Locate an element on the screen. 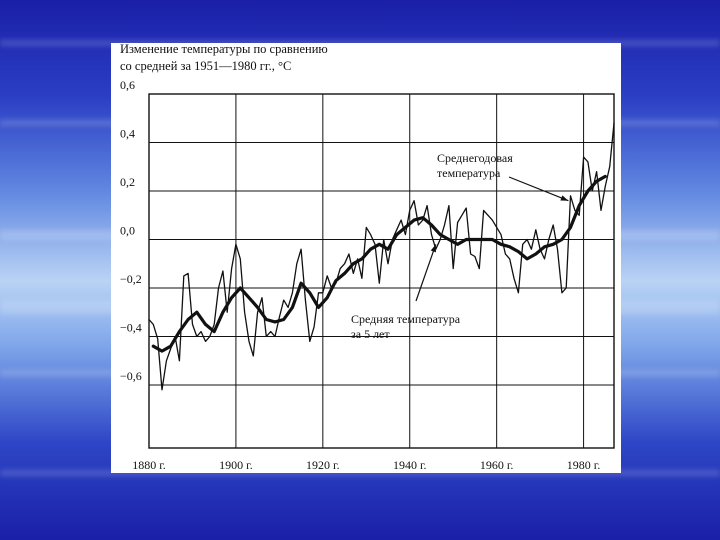 The width and height of the screenshot is (720, 540). y-tick-label: −0,6 is located at coordinates (131, 376).